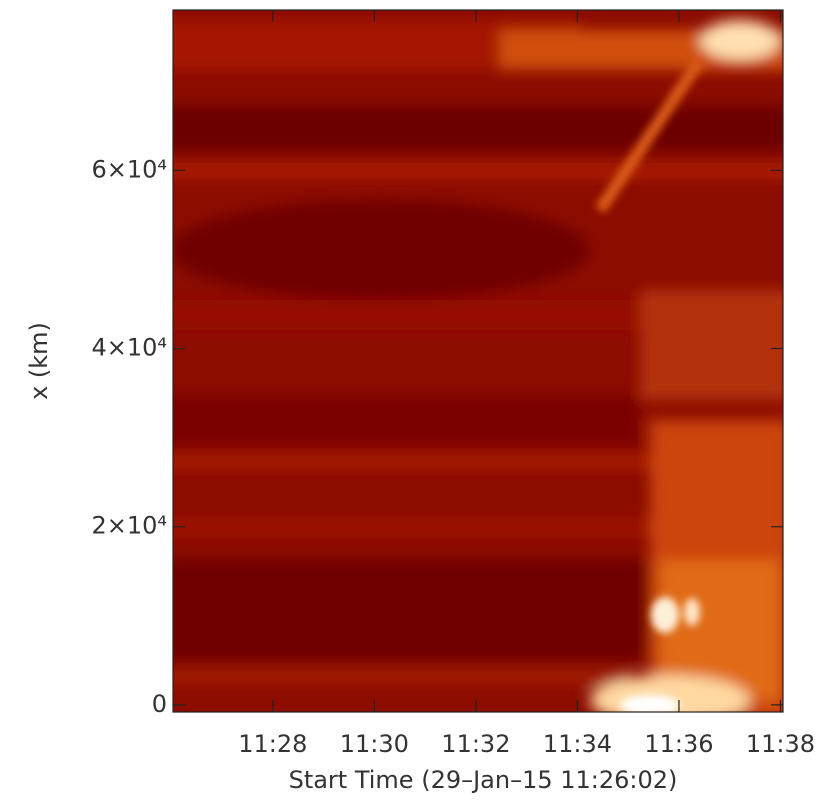 The width and height of the screenshot is (837, 803). Describe the element at coordinates (129, 526) in the screenshot. I see `y-tick-label: 2×10⁴` at that location.